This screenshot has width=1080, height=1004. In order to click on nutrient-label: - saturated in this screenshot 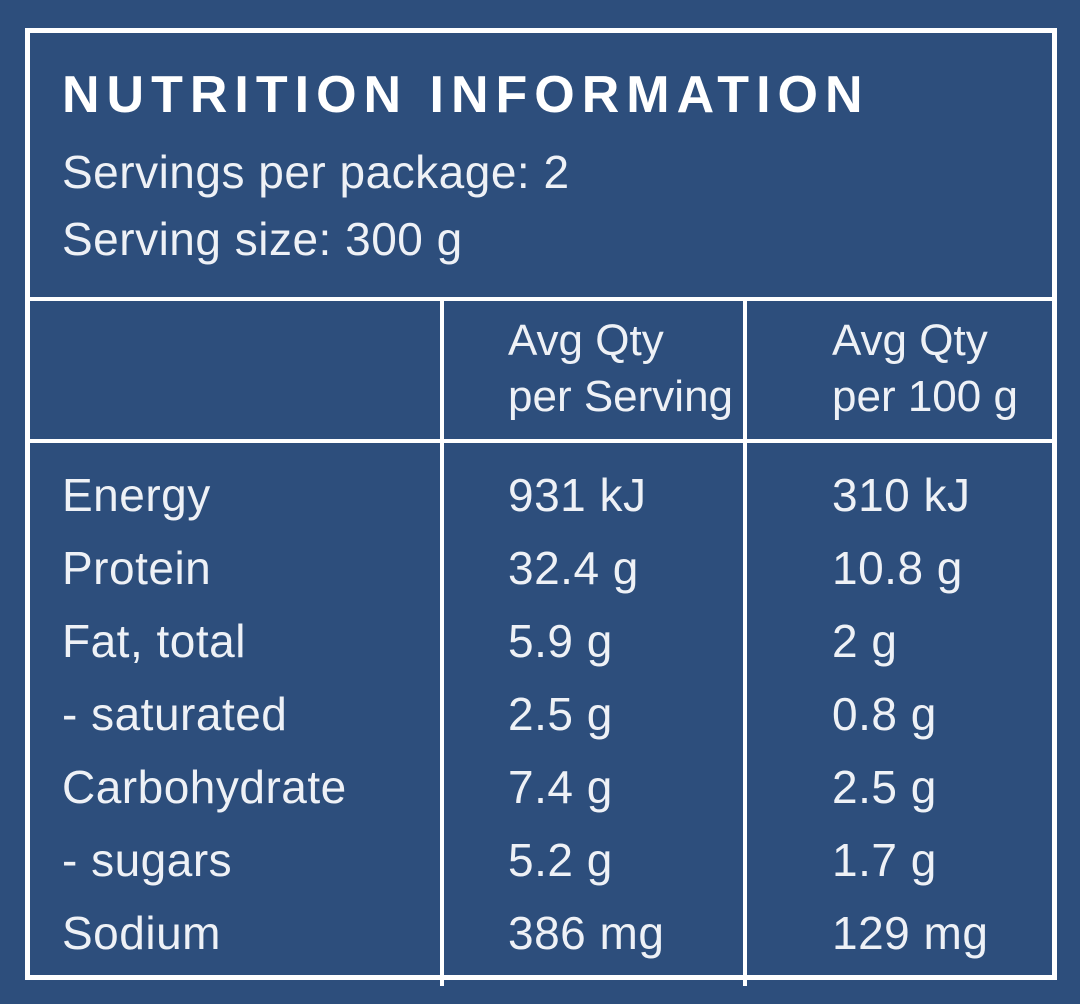, I will do `click(175, 714)`.